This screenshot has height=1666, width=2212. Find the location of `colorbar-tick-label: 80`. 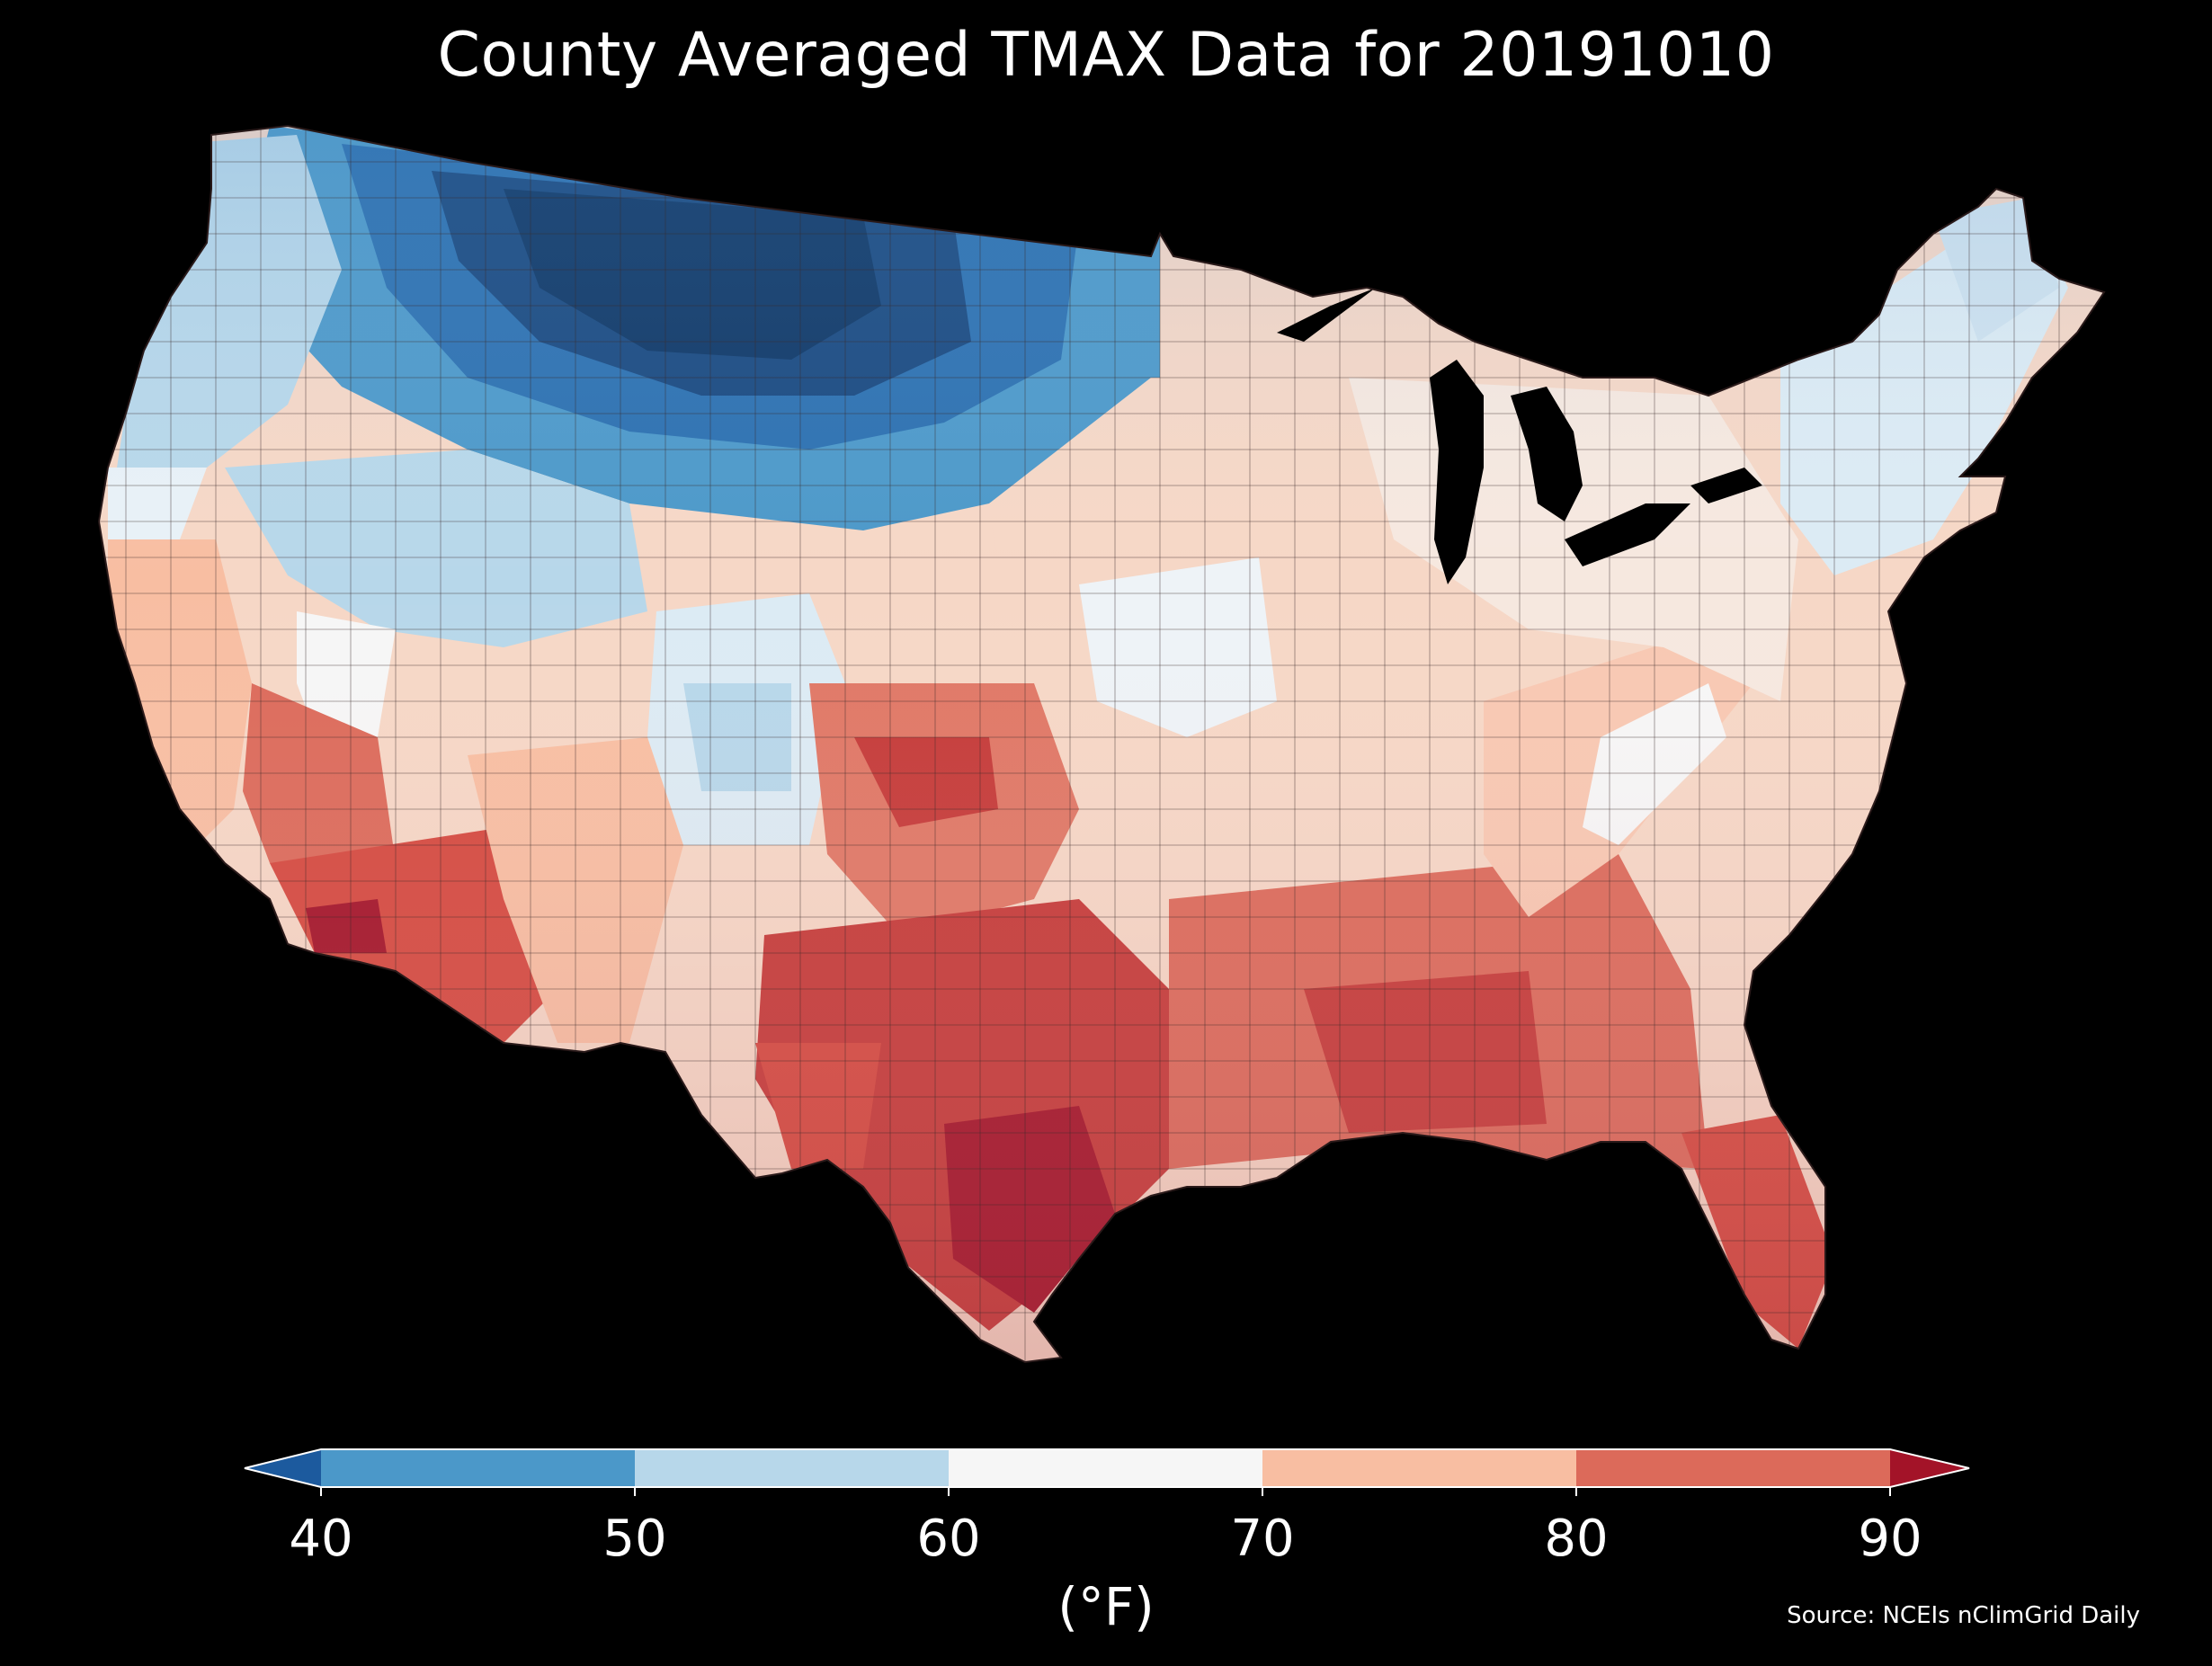

colorbar-tick-label: 80 is located at coordinates (1576, 1539).